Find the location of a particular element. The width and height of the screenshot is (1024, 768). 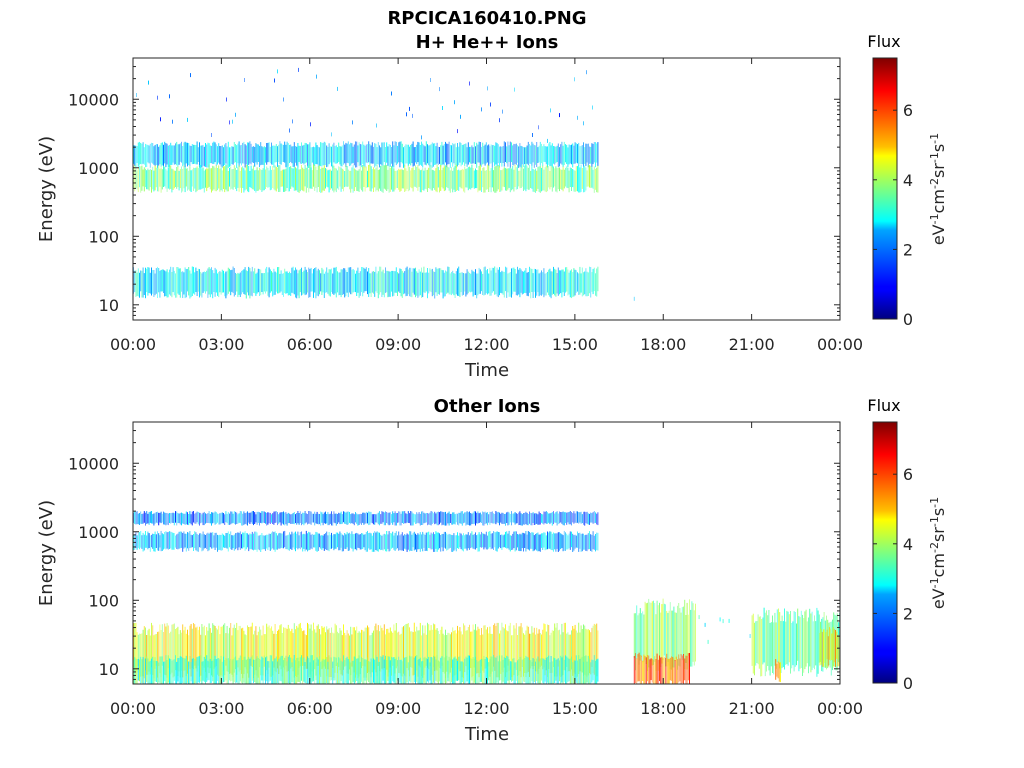

x-tick-label: 09:00 is located at coordinates (398, 708).